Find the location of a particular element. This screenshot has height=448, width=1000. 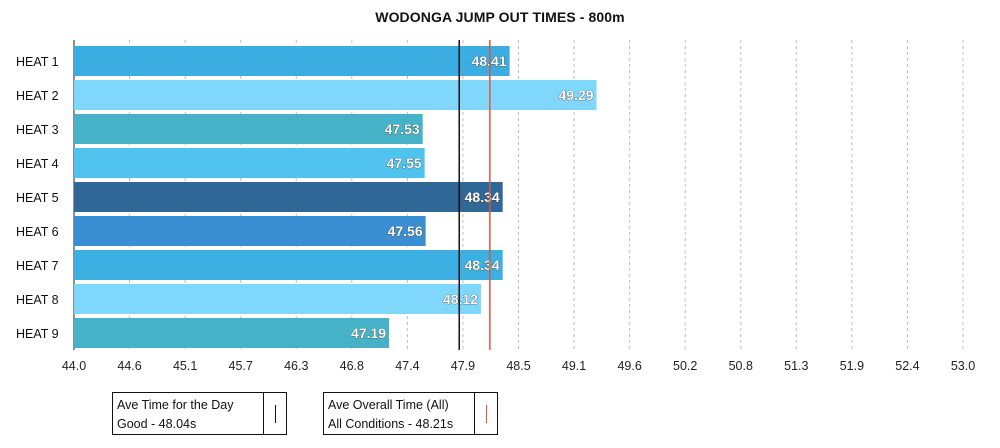

x-tick-label: 53.0 is located at coordinates (963, 366).